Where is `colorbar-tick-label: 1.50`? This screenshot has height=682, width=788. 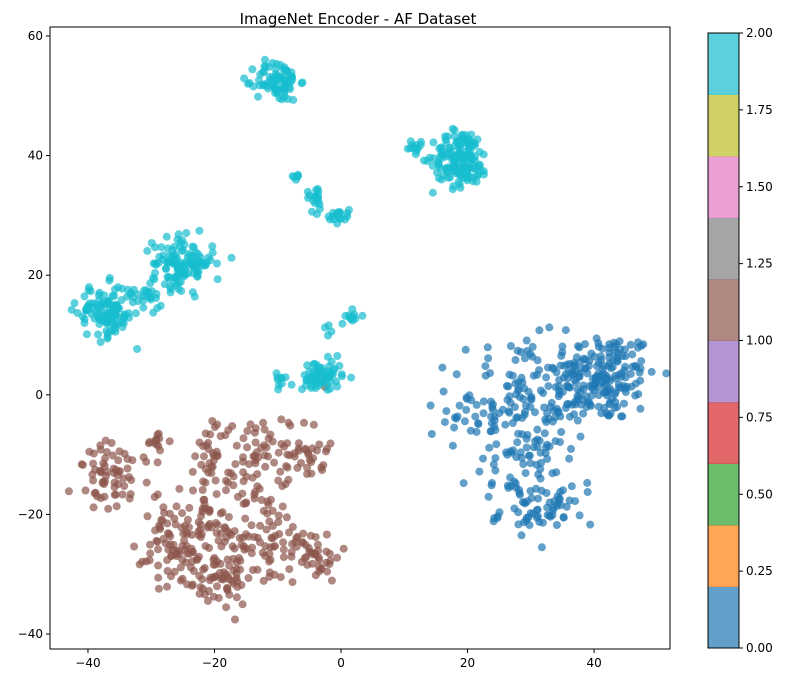
colorbar-tick-label: 1.50 is located at coordinates (759, 187).